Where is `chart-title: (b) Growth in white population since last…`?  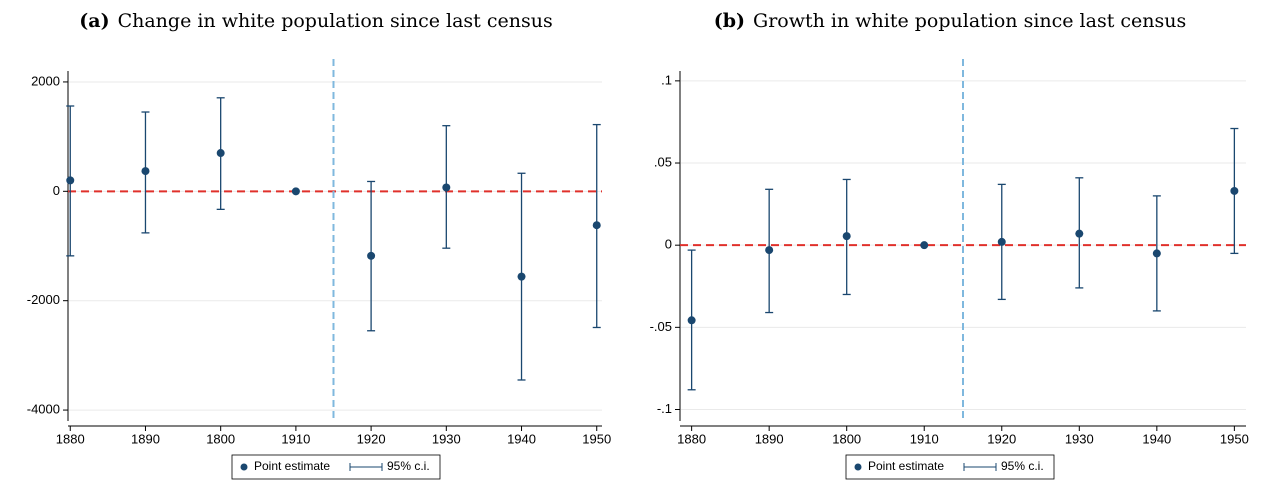 chart-title: (b) Growth in white population since last… is located at coordinates (950, 21).